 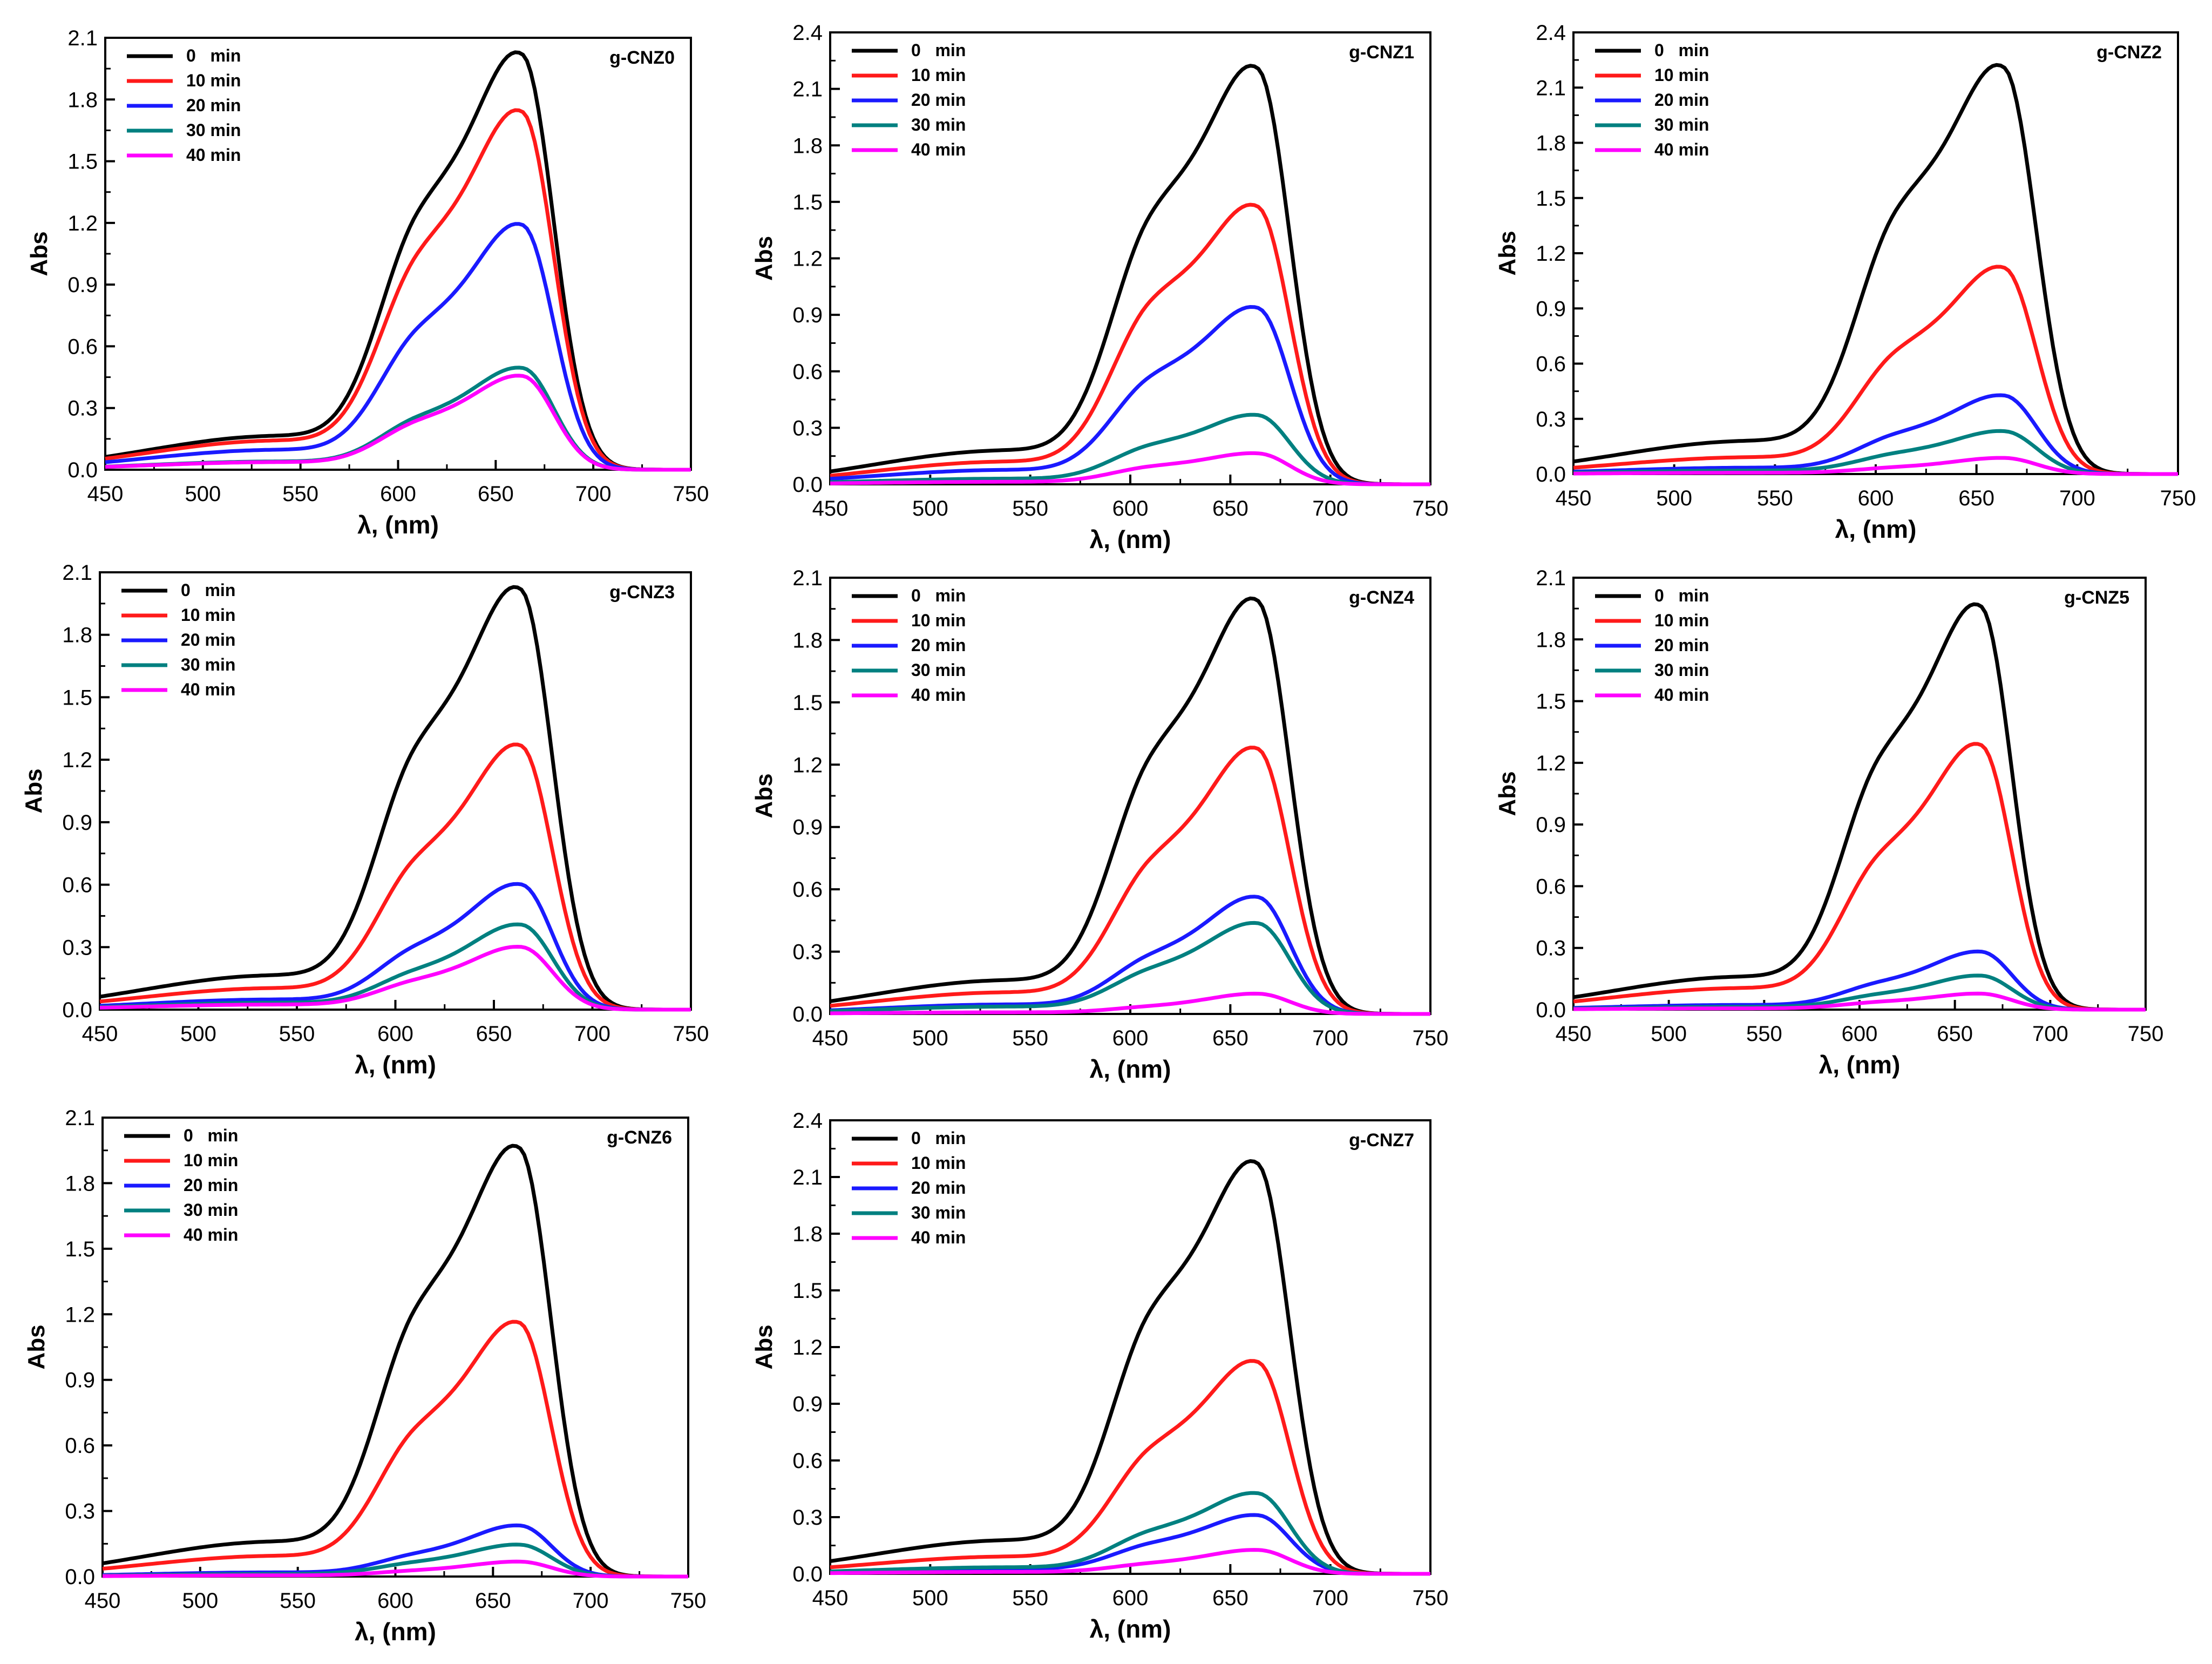 What do you see at coordinates (1381, 1140) in the screenshot?
I see `panel-title: g-CNZ7` at bounding box center [1381, 1140].